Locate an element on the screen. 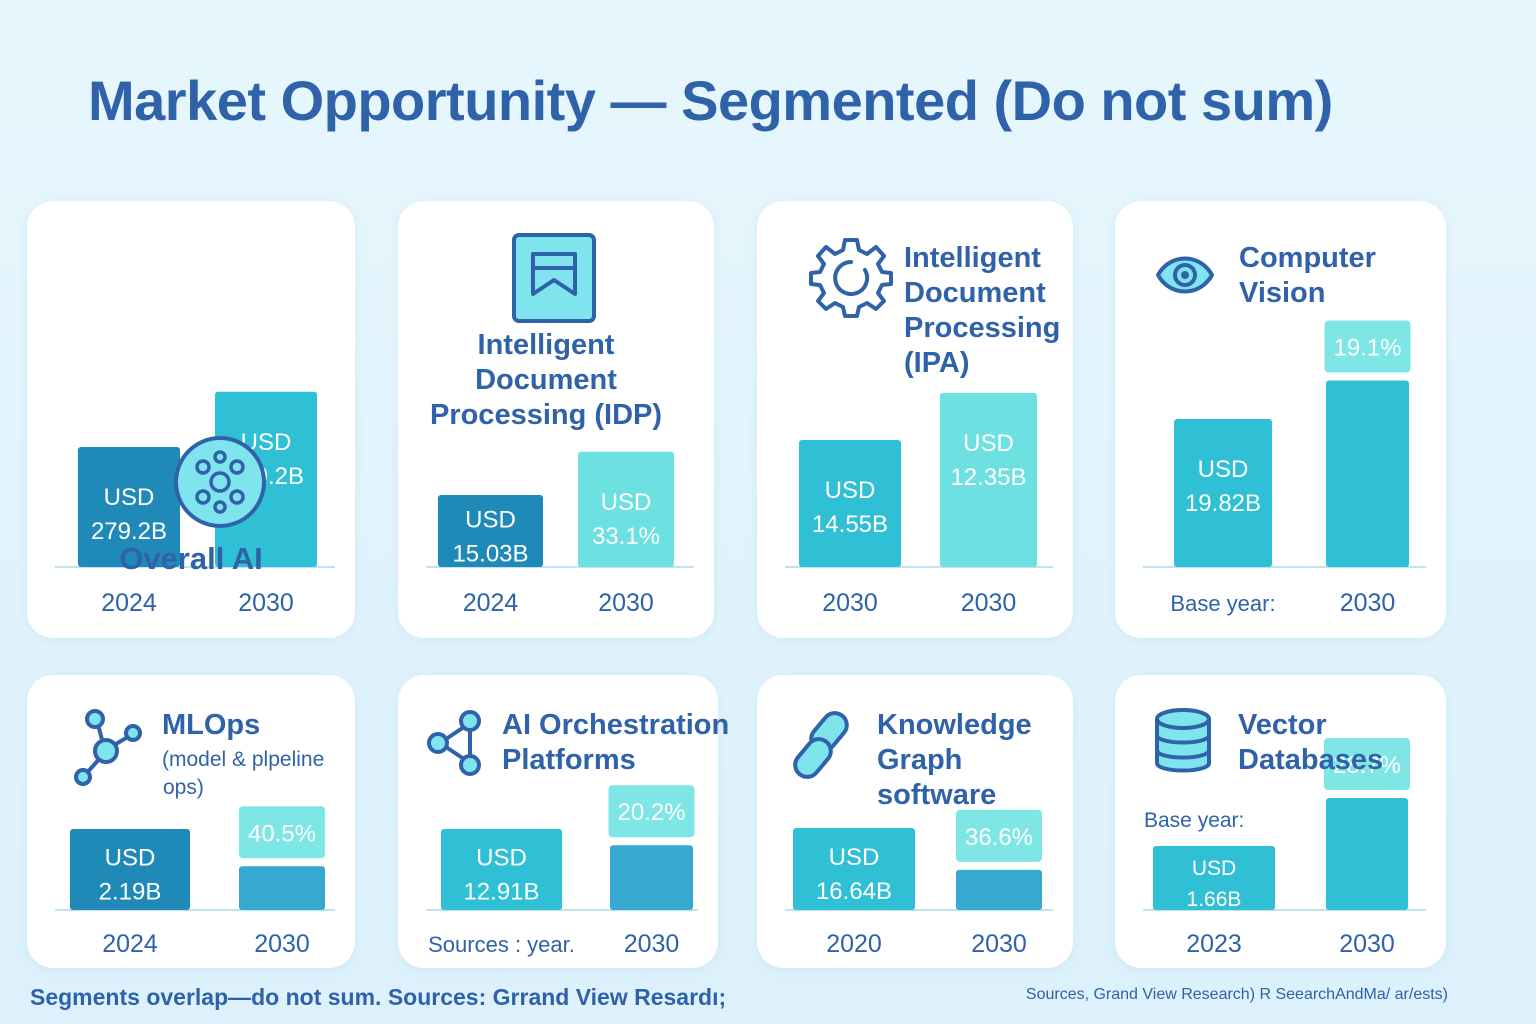 The height and width of the screenshot is (1024, 1536). card-title: Intelligent Document Processing (IDP) is located at coordinates (546, 380).